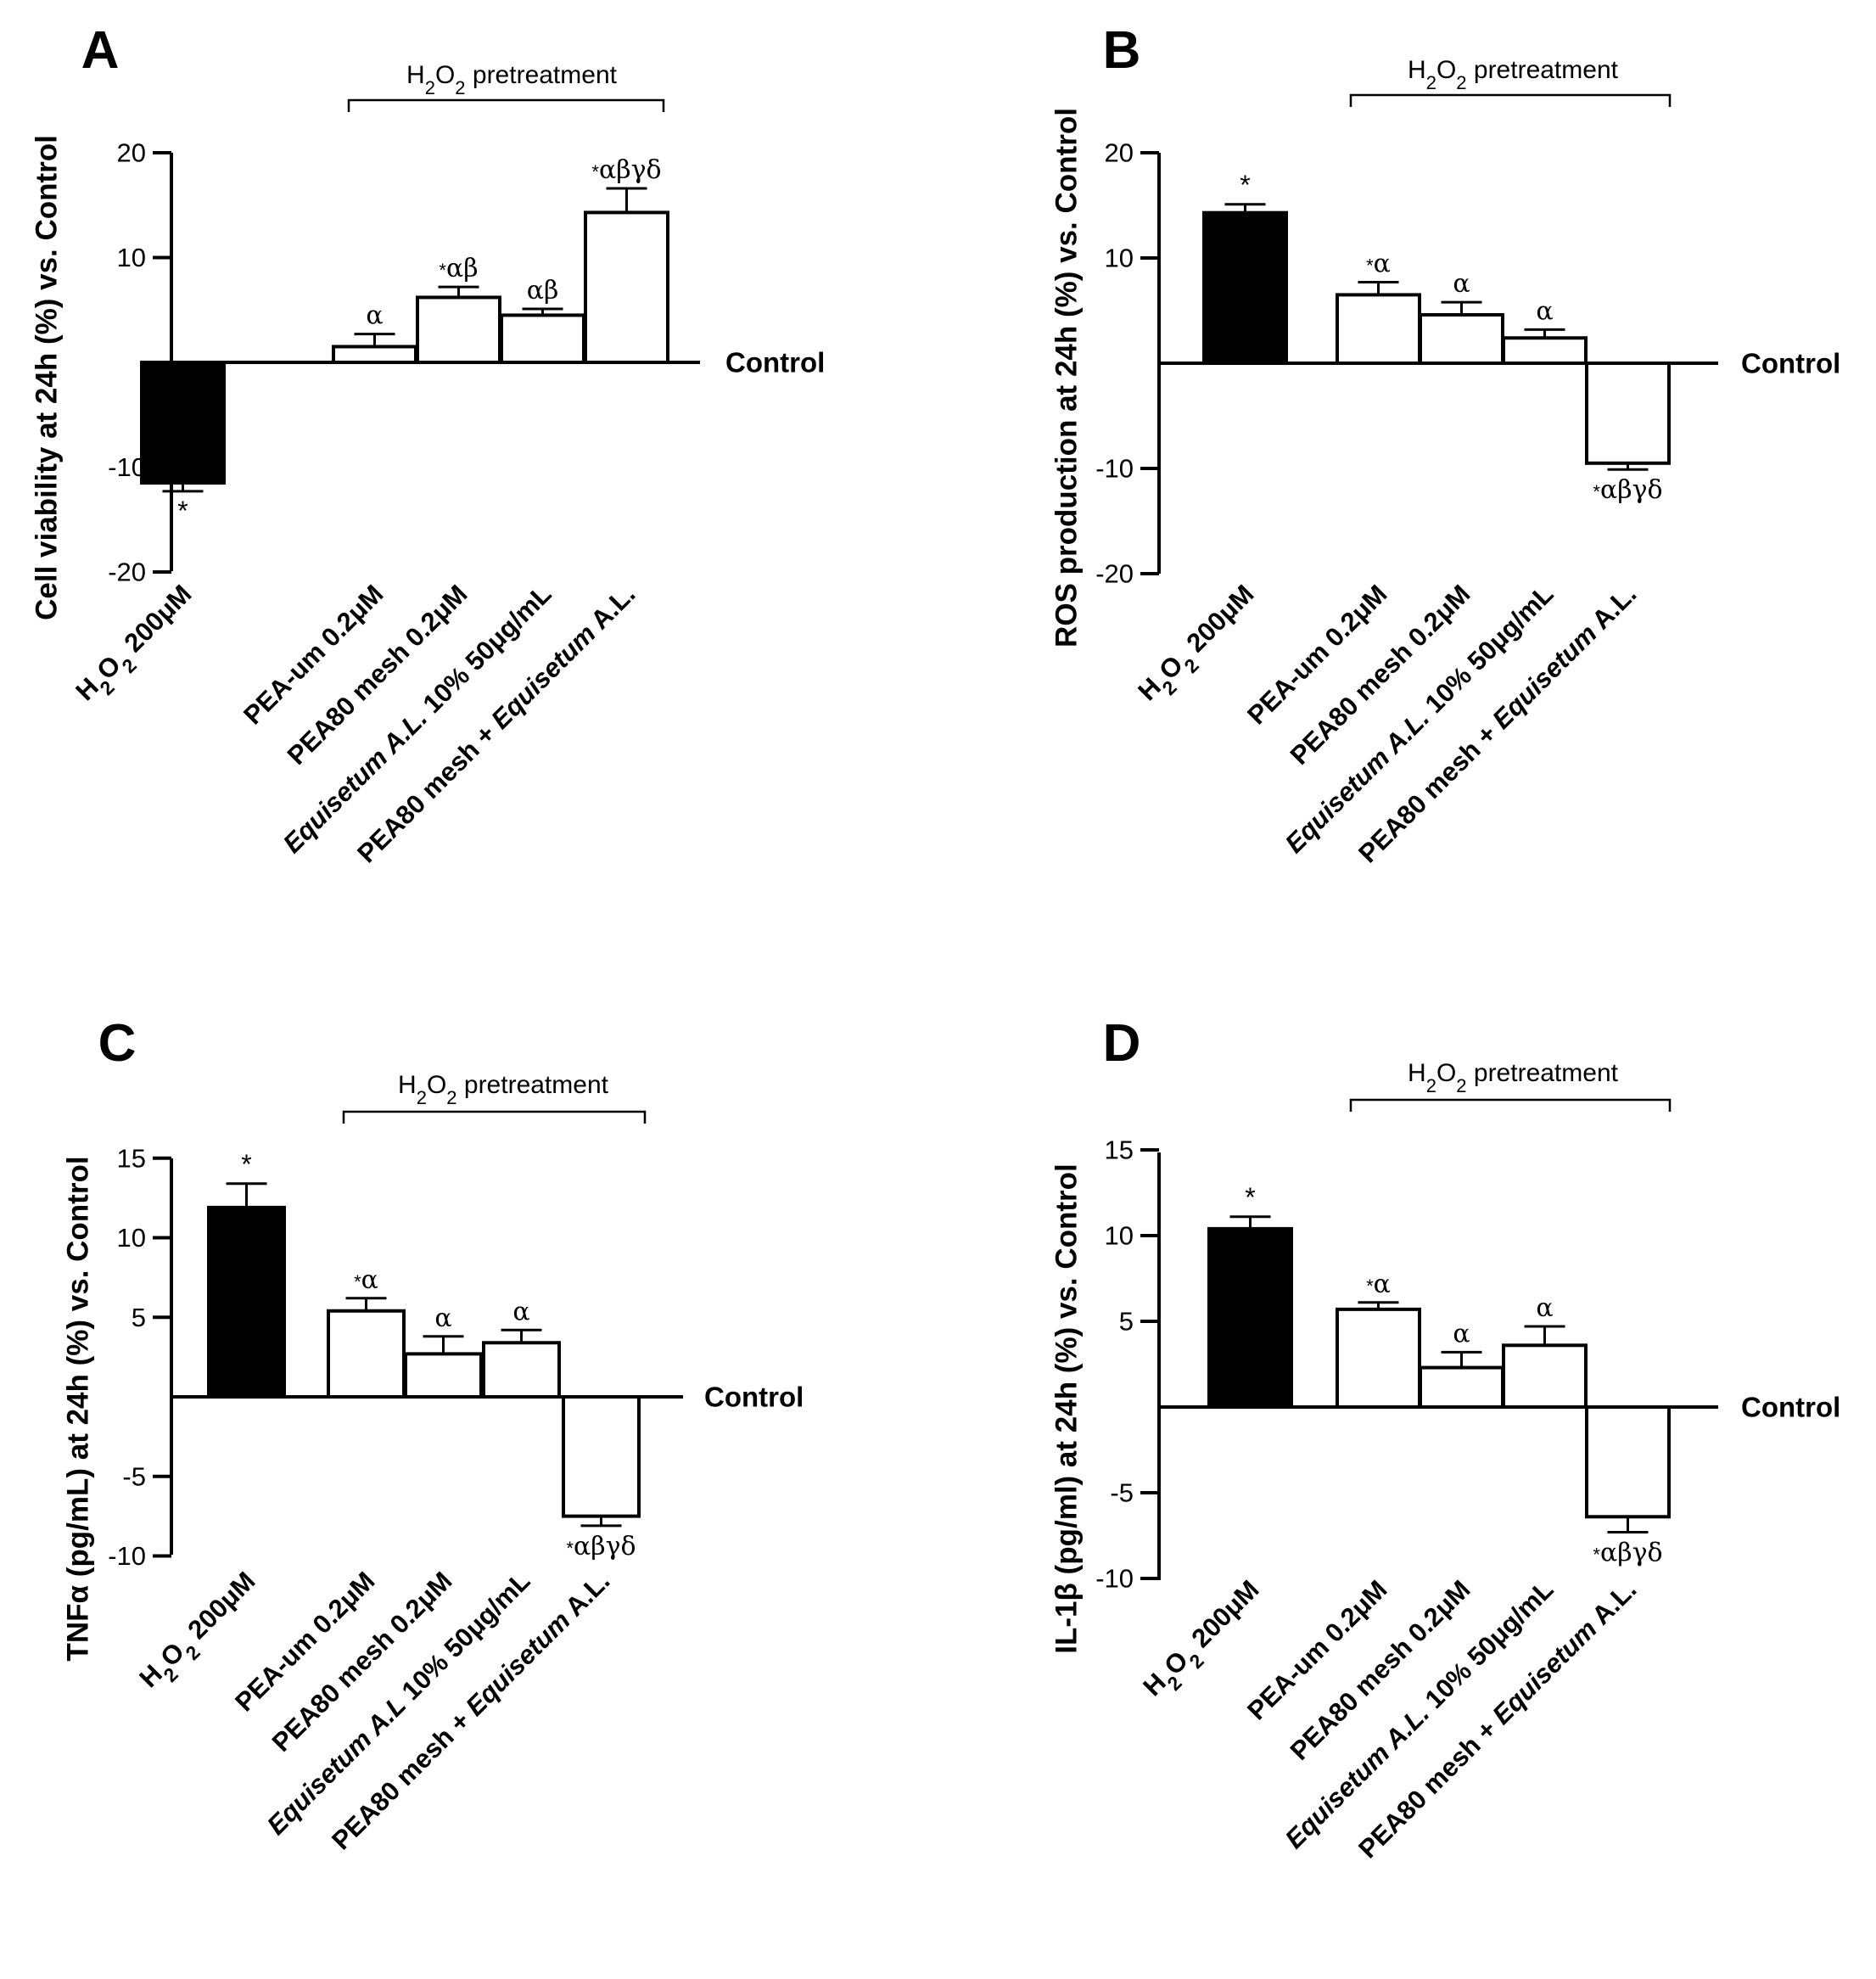  I want to click on pretreatment-label-part: O, so click(445, 75).